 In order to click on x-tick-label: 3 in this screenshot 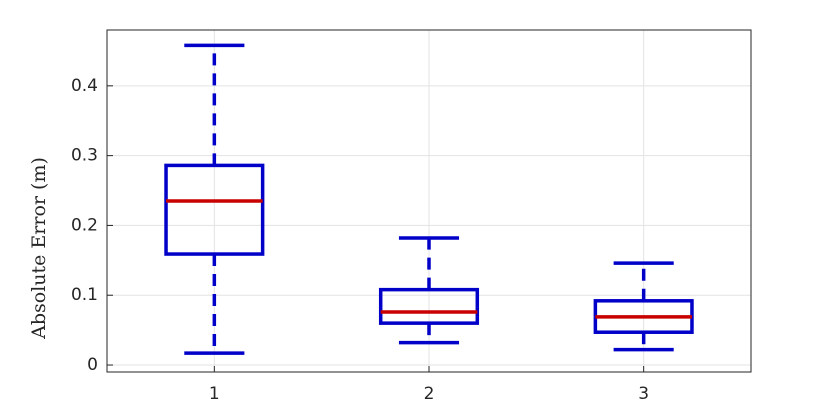, I will do `click(643, 394)`.